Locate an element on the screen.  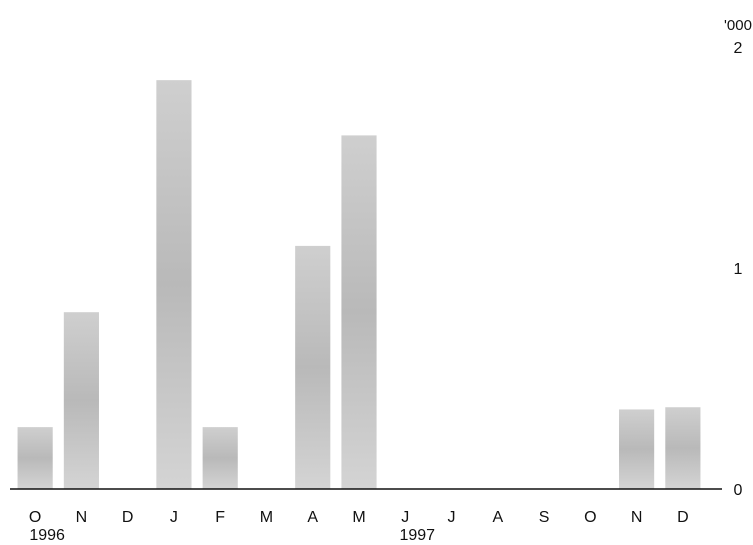
x-tick-label-10: A is located at coordinates (497, 517).